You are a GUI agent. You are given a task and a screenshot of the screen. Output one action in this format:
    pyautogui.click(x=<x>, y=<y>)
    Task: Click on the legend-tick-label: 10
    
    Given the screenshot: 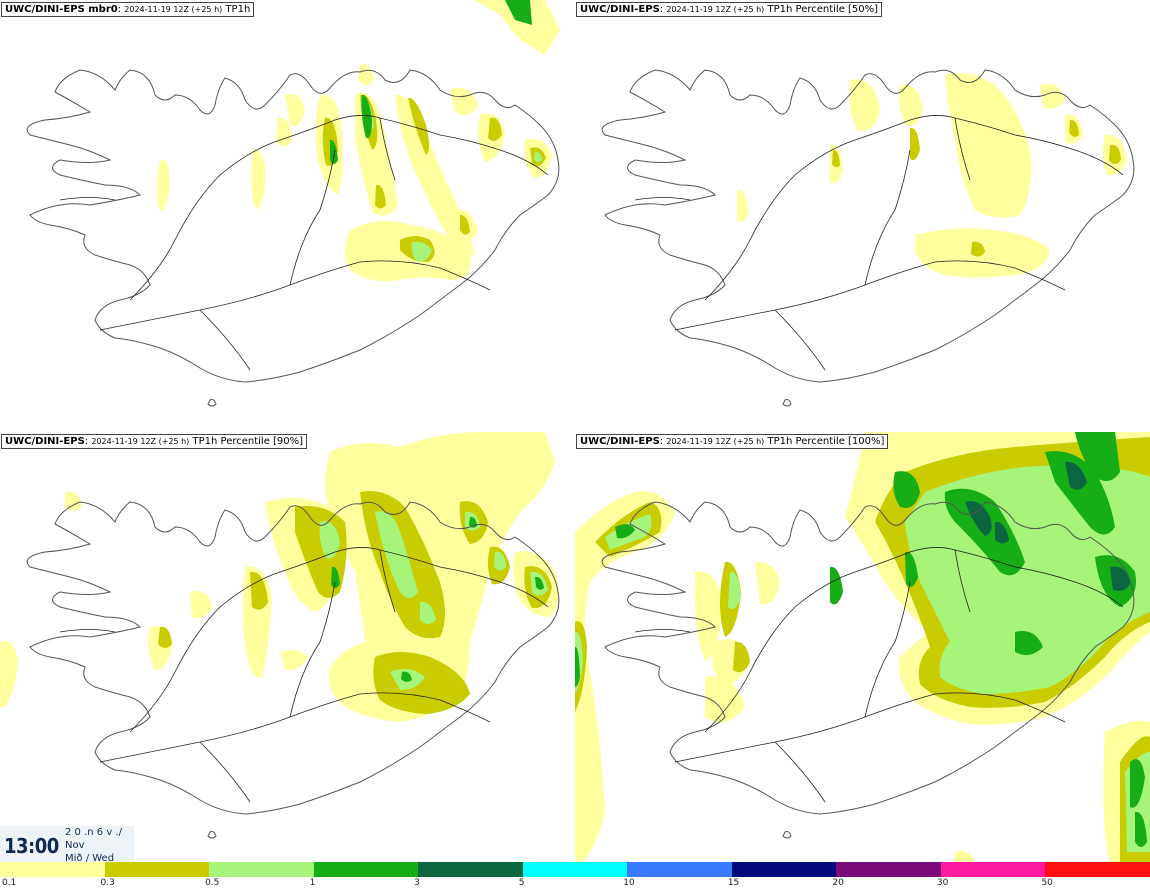 What is the action you would take?
    pyautogui.click(x=629, y=883)
    